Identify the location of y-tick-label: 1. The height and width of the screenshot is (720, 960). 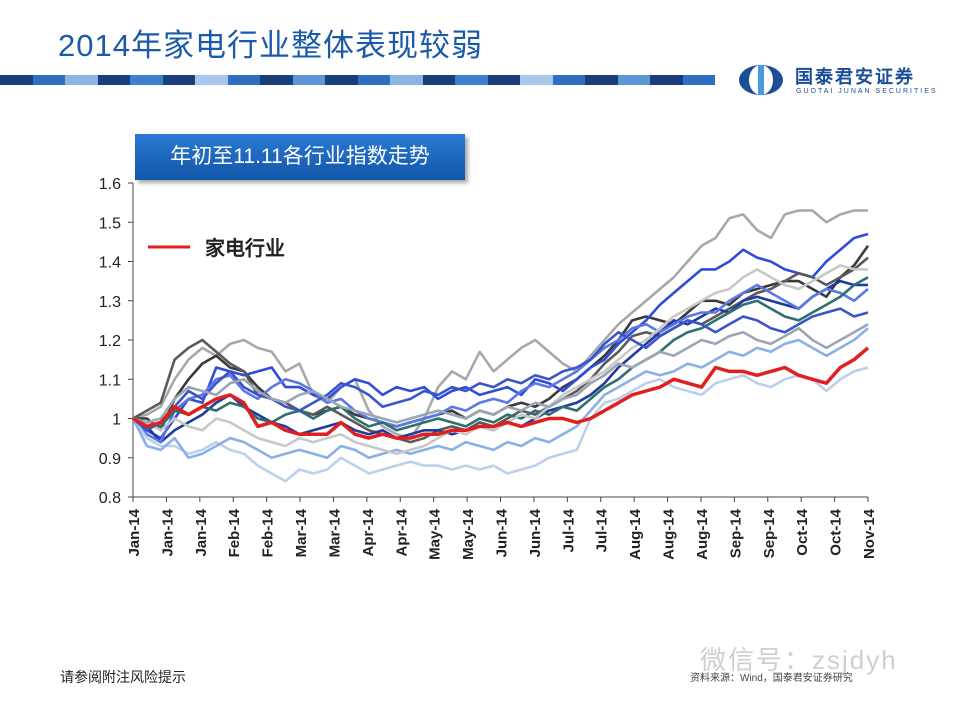
(116, 420).